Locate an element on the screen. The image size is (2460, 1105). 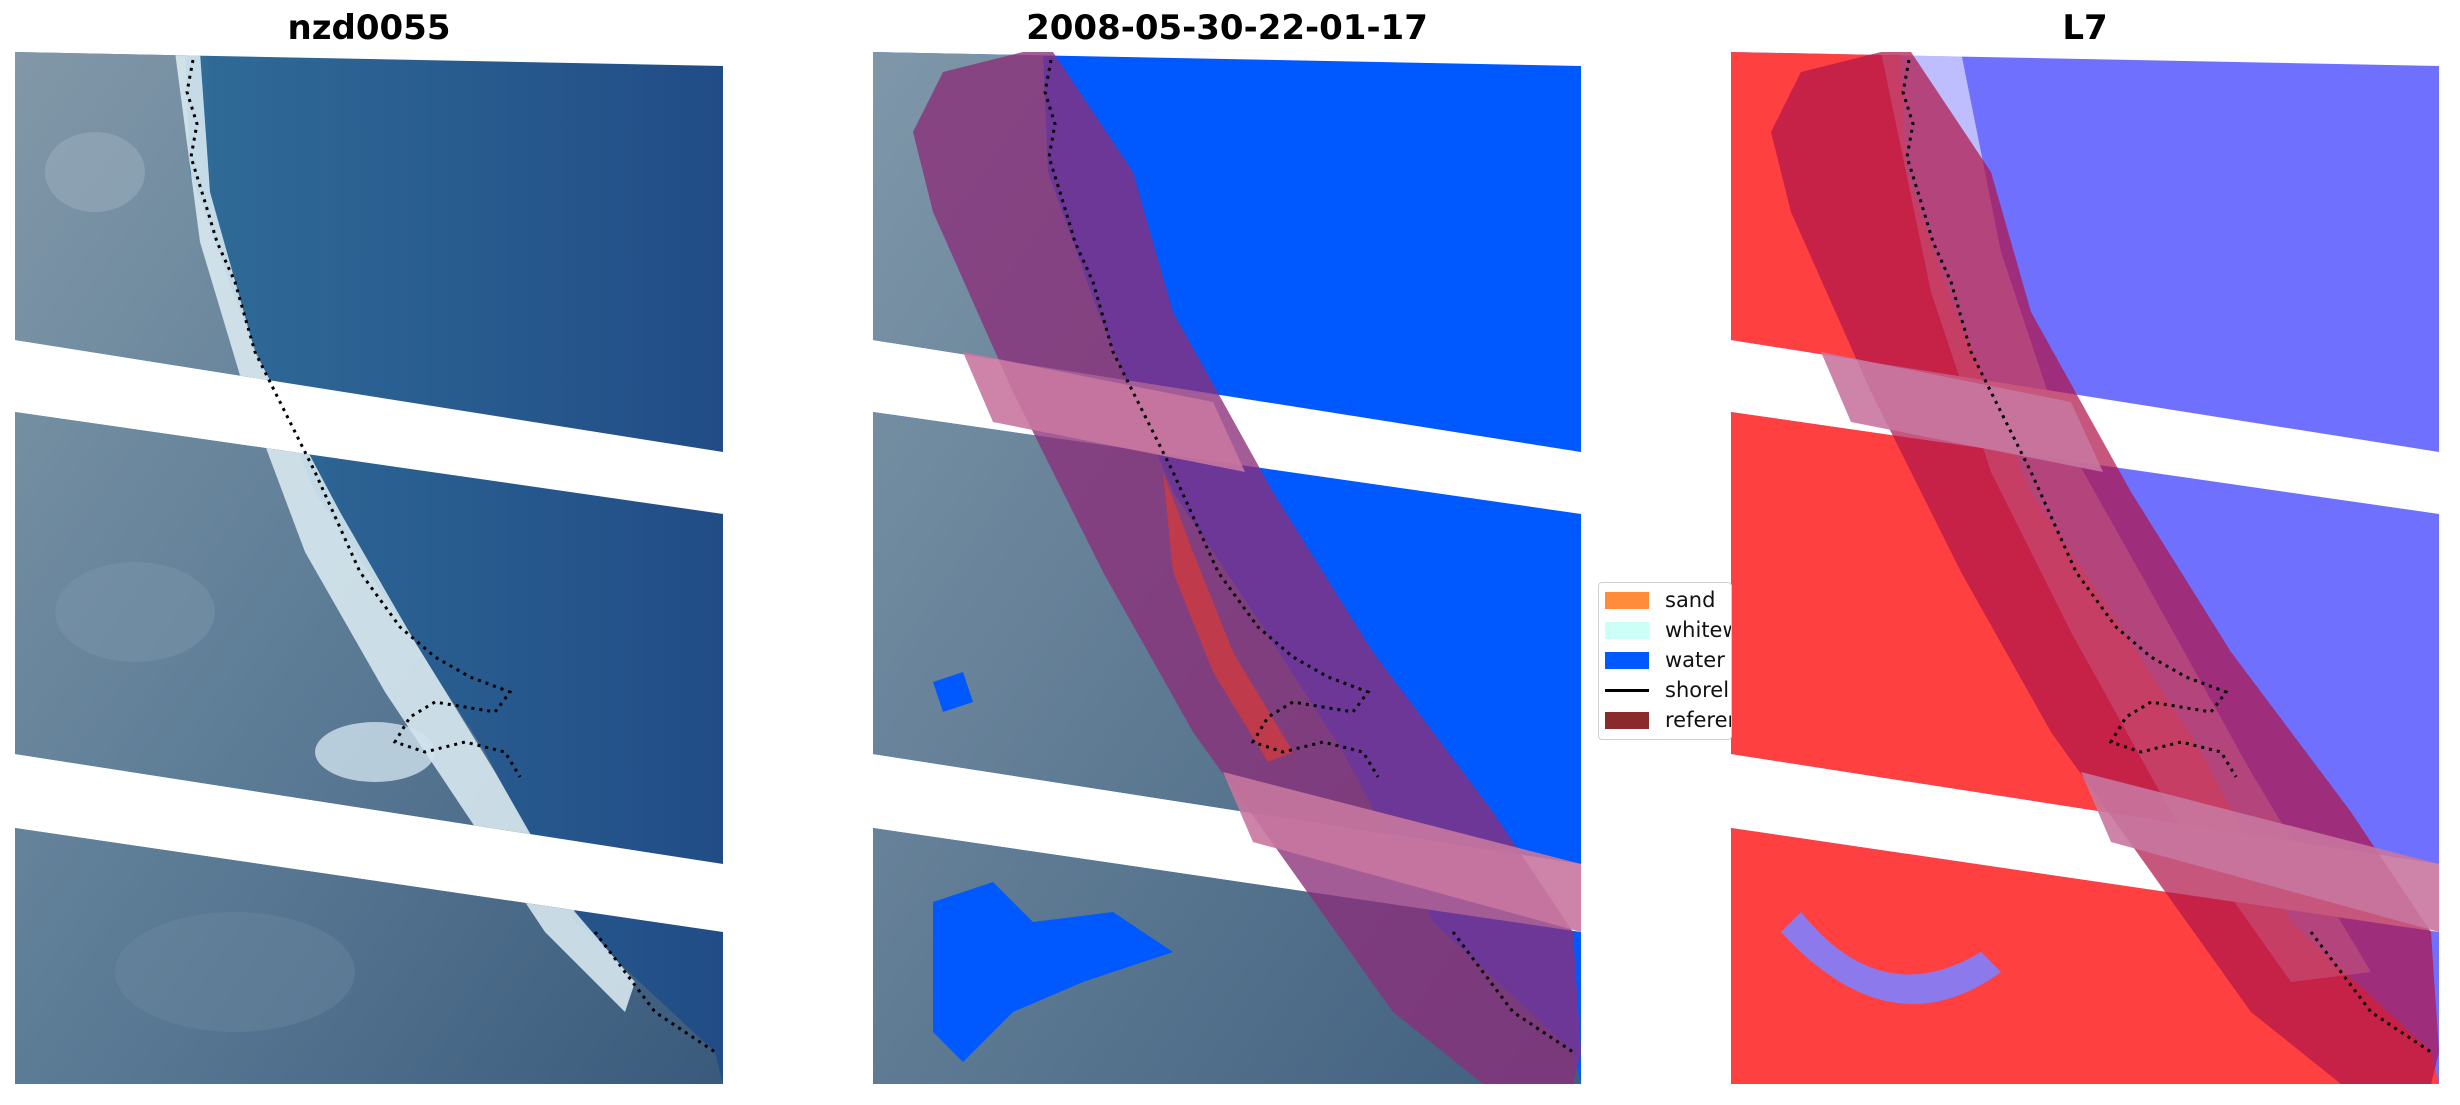
legend-item-reference: referen is located at coordinates (1668, 720).